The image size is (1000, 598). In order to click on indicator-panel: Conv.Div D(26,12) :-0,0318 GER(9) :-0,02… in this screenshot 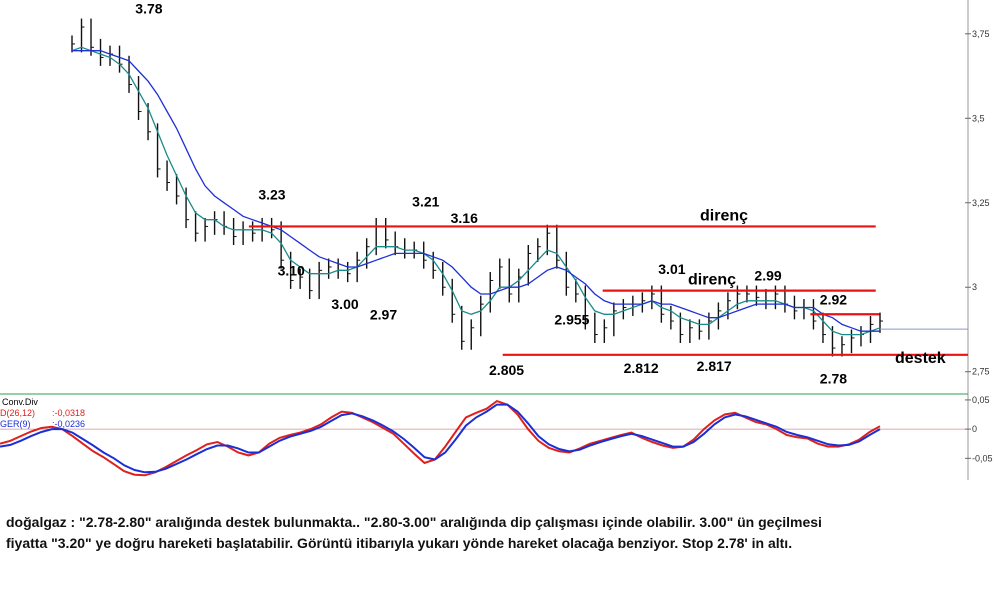, I will do `click(496, 436)`.